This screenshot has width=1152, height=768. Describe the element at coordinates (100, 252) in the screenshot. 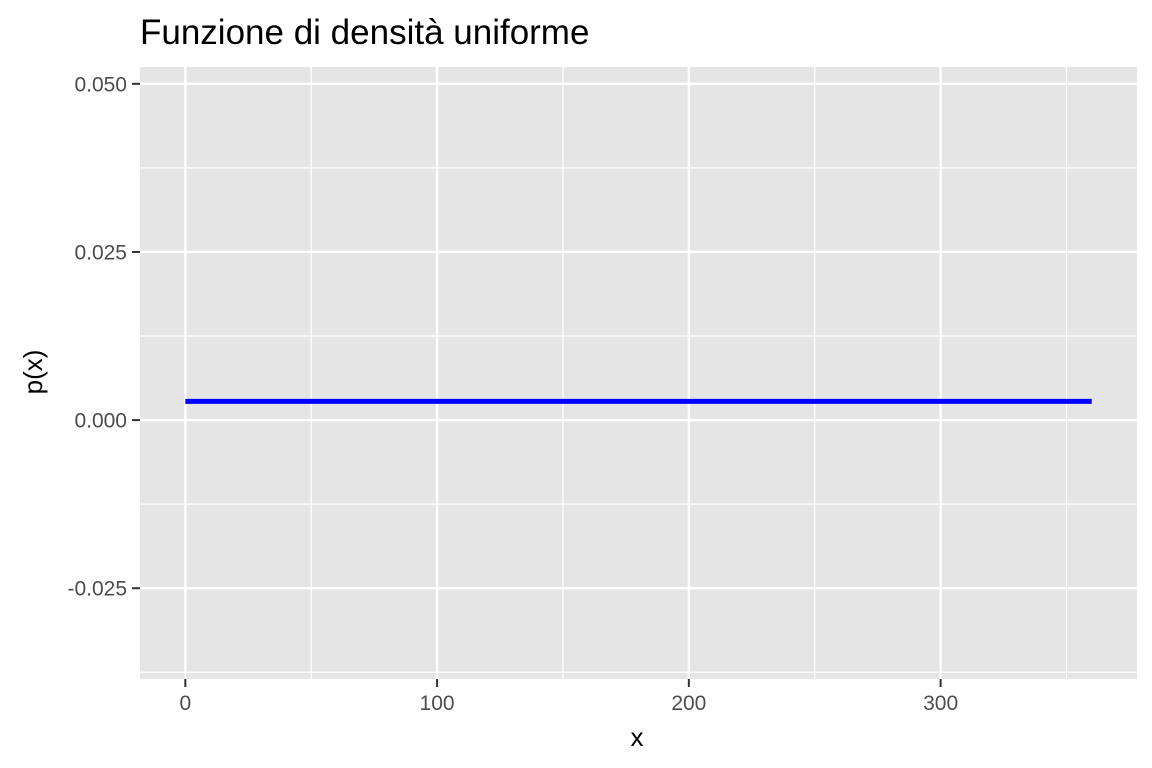

I see `y-tick-label: 0.025` at that location.